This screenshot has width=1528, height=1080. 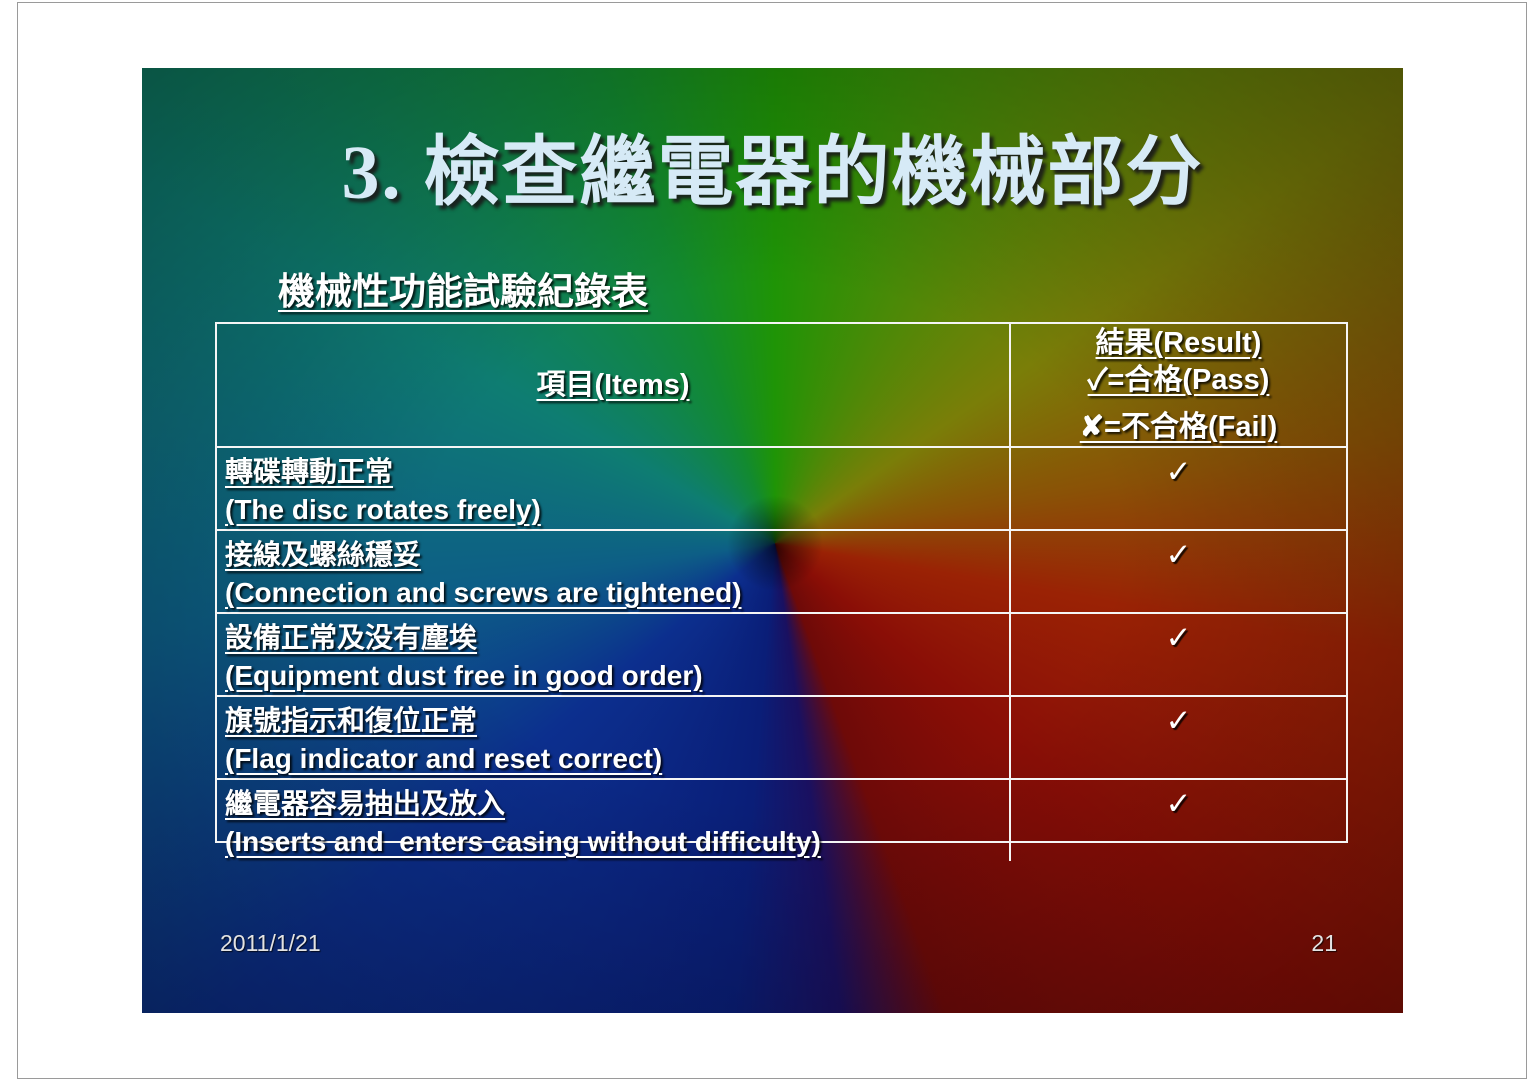 I want to click on table-row-item-disc-rotation: 轉碟轉動正常 (The disc rotates freely), so click(x=614, y=489).